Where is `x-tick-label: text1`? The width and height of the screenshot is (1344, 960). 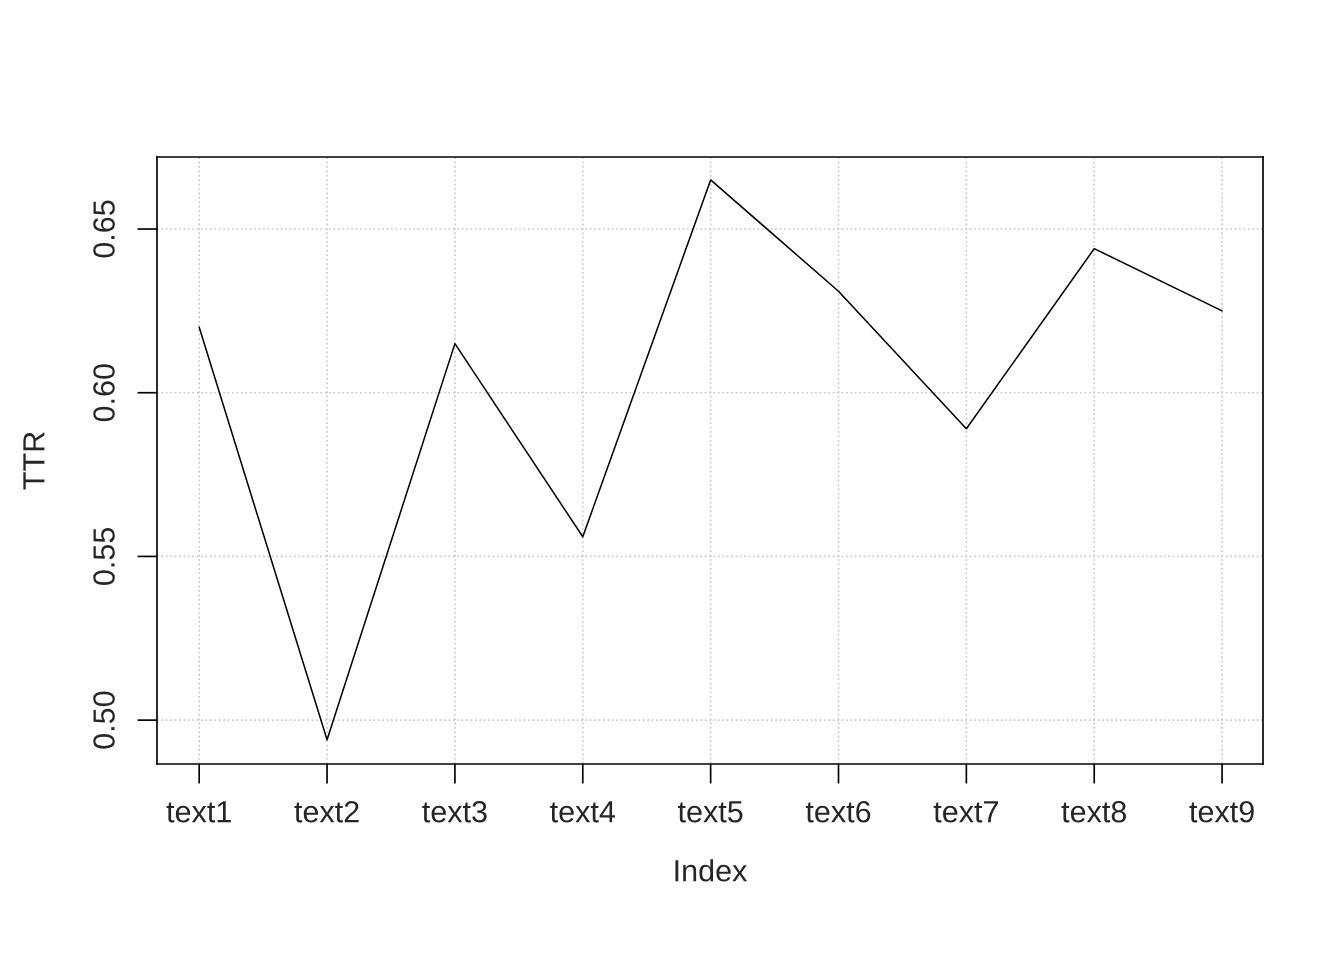
x-tick-label: text1 is located at coordinates (198, 812).